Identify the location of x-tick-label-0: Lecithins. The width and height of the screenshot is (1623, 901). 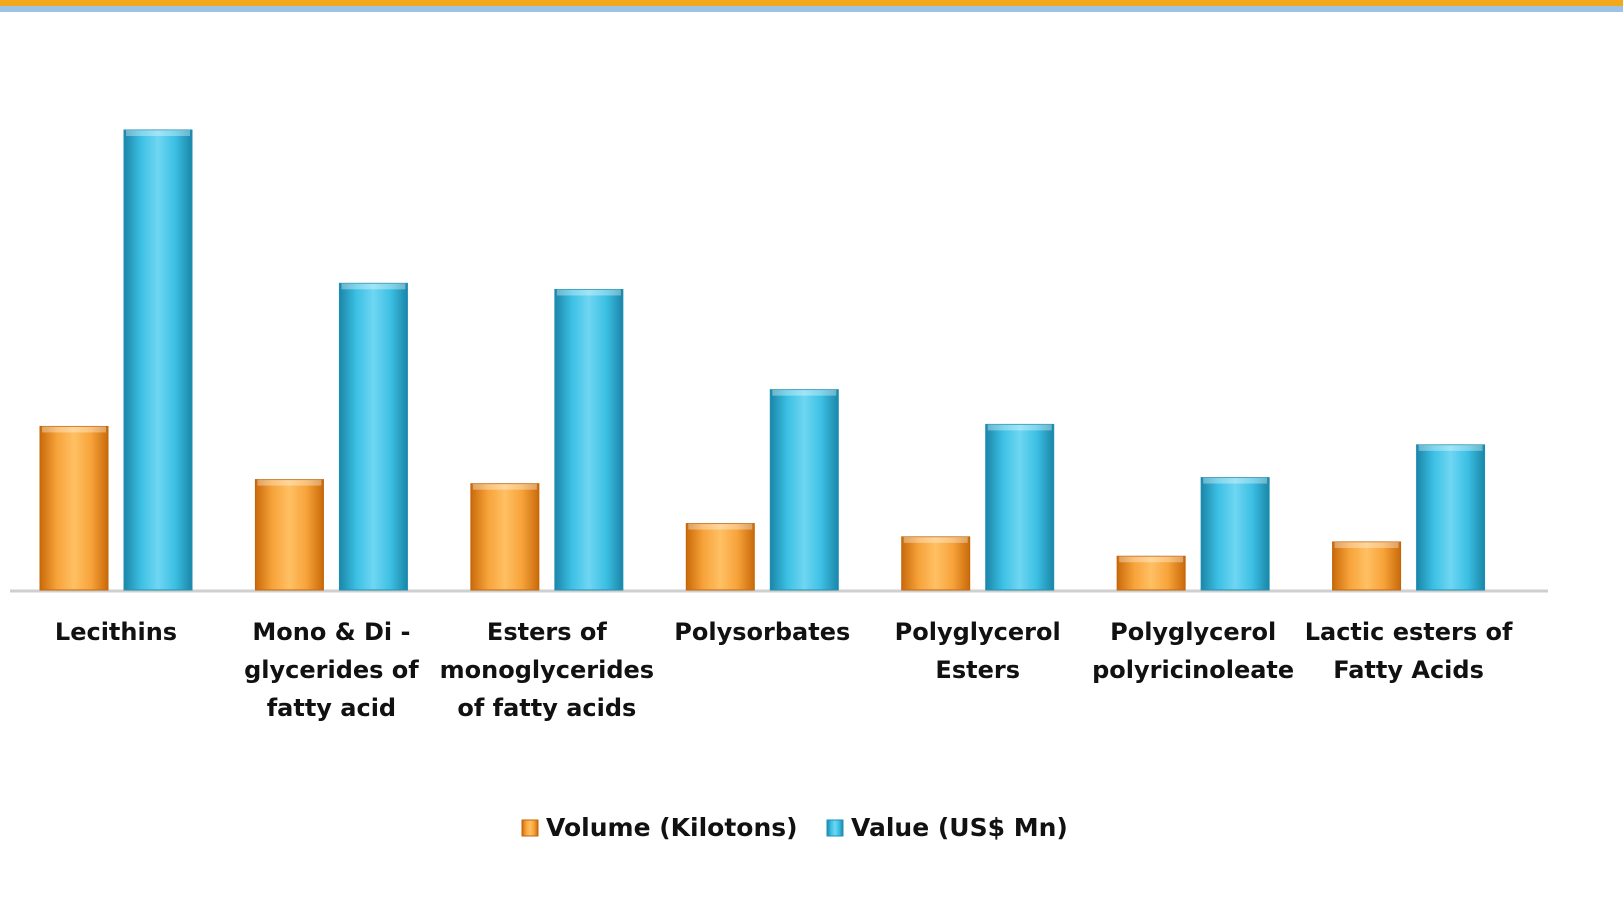
(116, 632).